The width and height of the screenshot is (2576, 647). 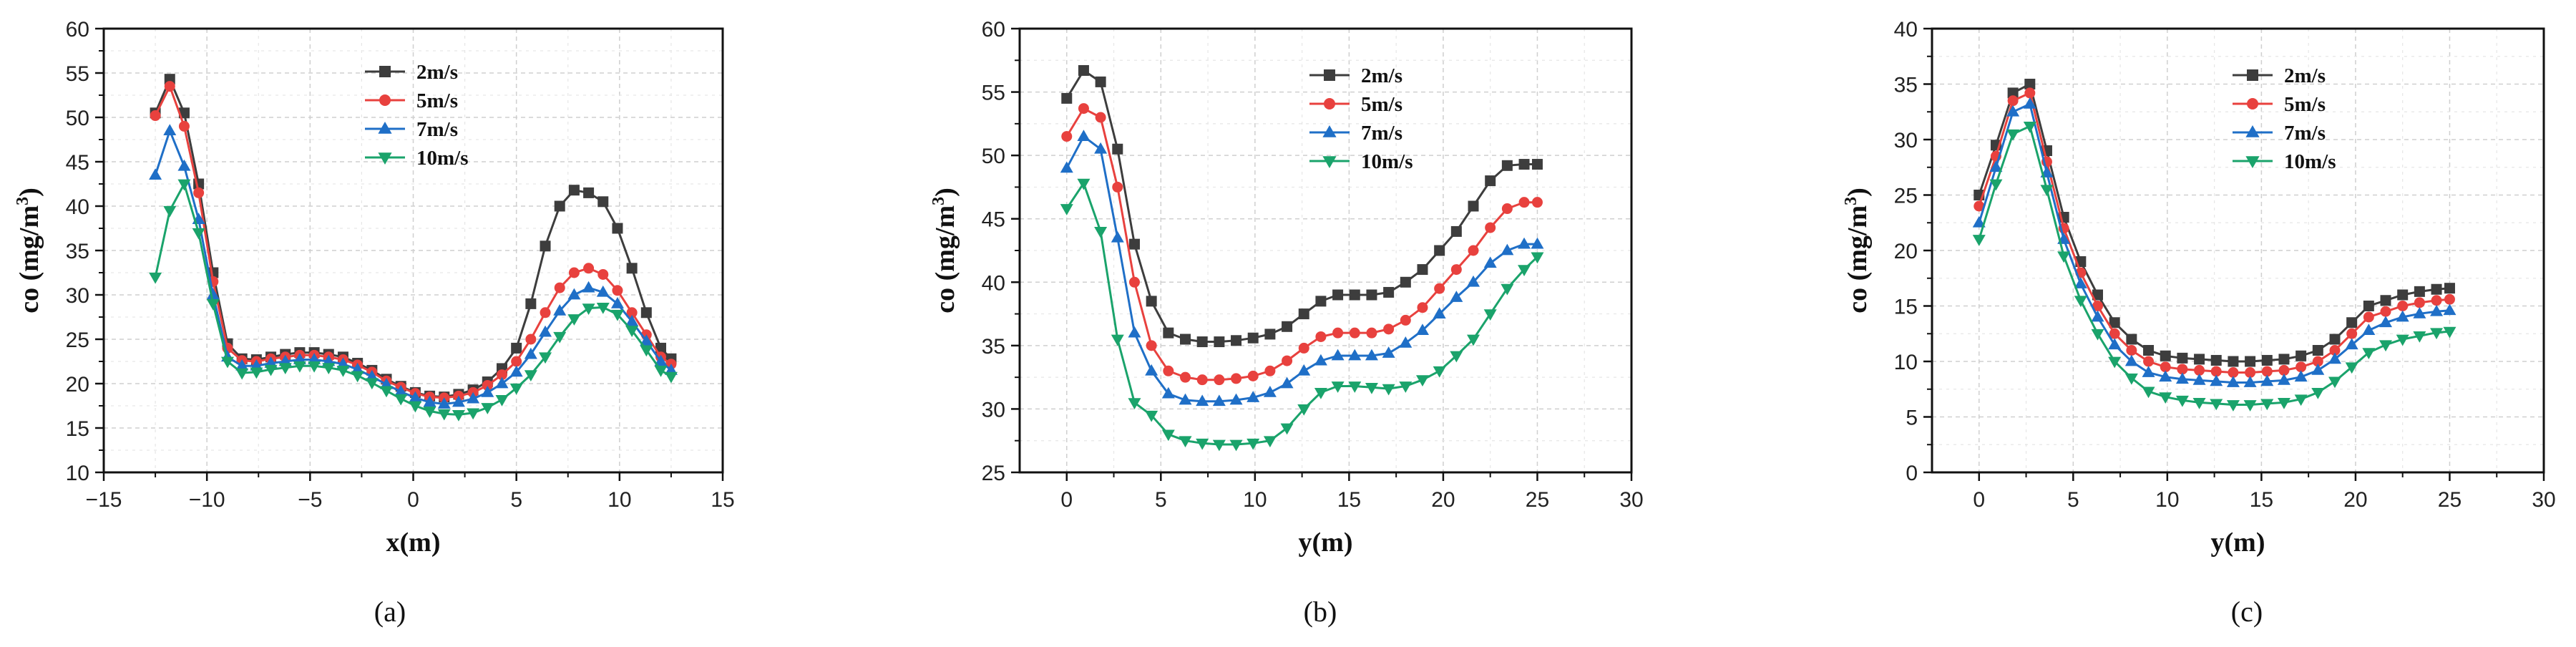 I want to click on series-10m-per-s, so click(x=413, y=300).